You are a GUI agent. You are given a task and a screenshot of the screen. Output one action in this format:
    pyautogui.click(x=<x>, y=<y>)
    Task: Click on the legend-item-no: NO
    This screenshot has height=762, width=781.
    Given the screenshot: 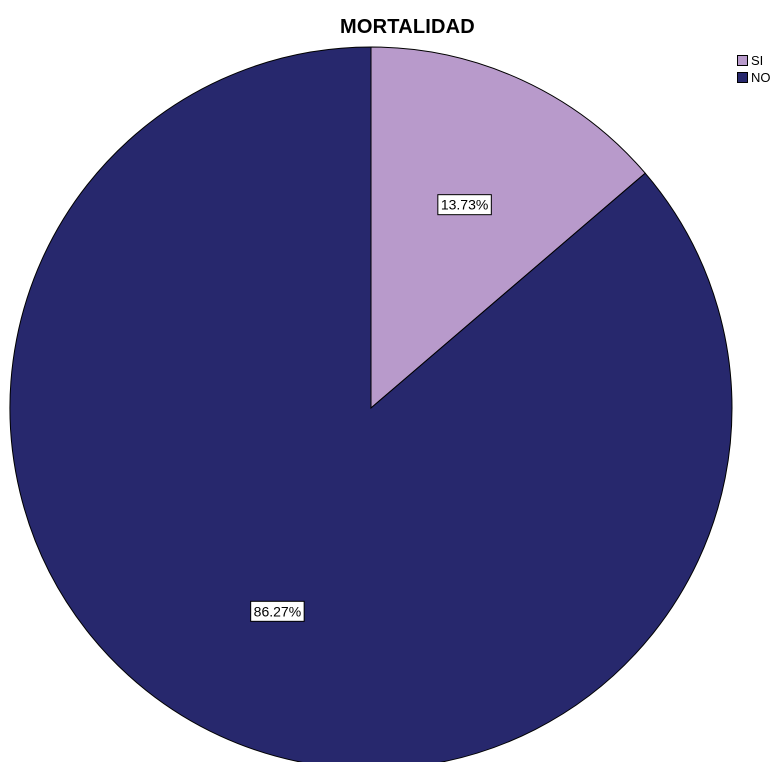 What is the action you would take?
    pyautogui.click(x=759, y=77)
    